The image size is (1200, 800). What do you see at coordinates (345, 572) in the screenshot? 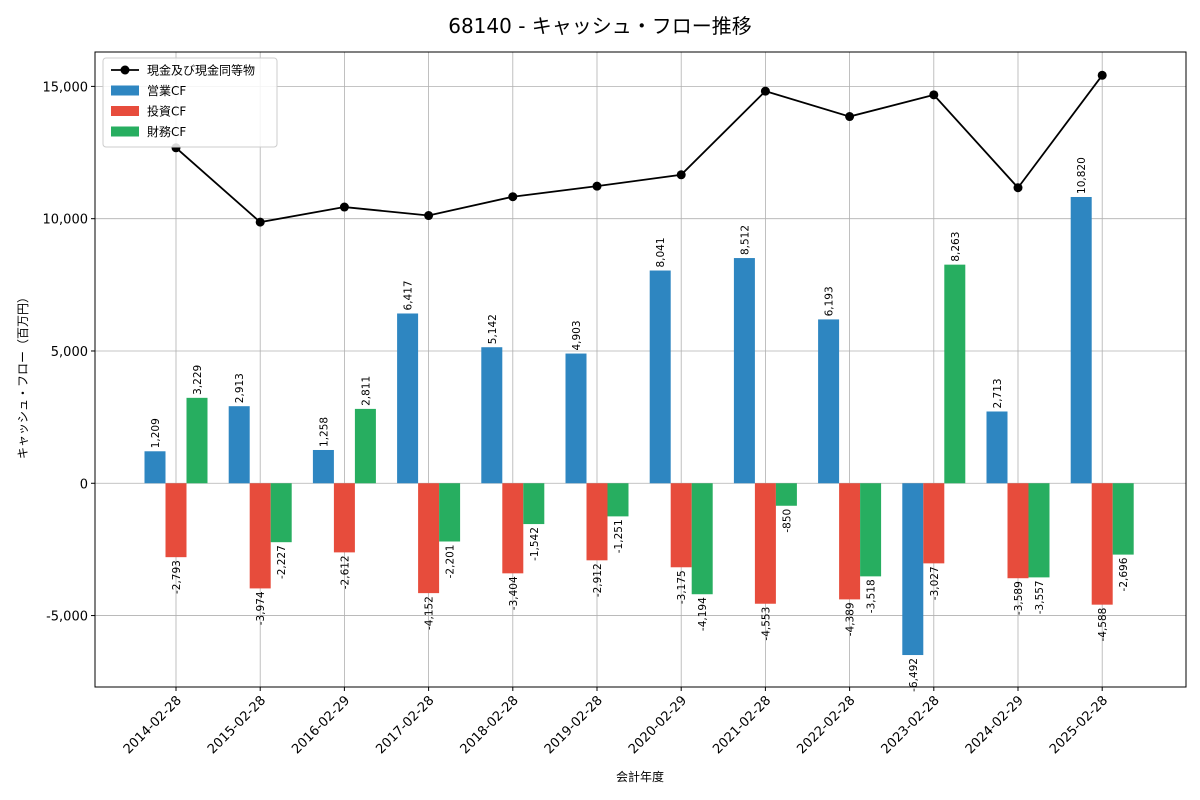
I see `data-label: -2,612` at bounding box center [345, 572].